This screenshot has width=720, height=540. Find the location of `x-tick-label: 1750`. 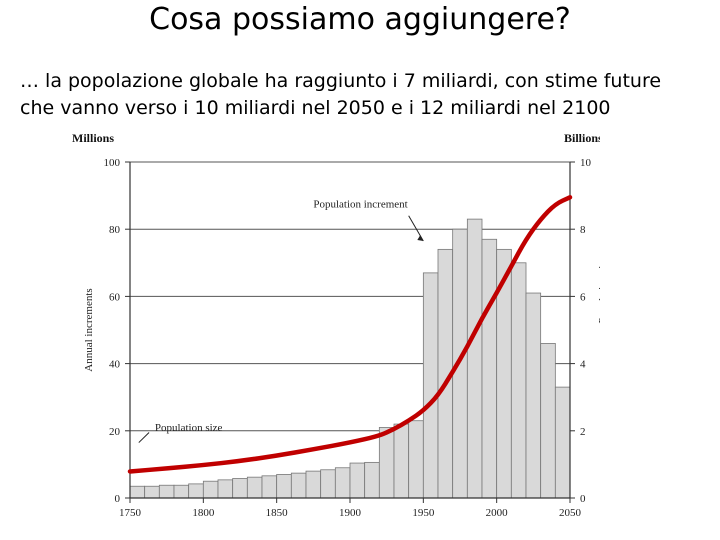

x-tick-label: 1750 is located at coordinates (130, 513).